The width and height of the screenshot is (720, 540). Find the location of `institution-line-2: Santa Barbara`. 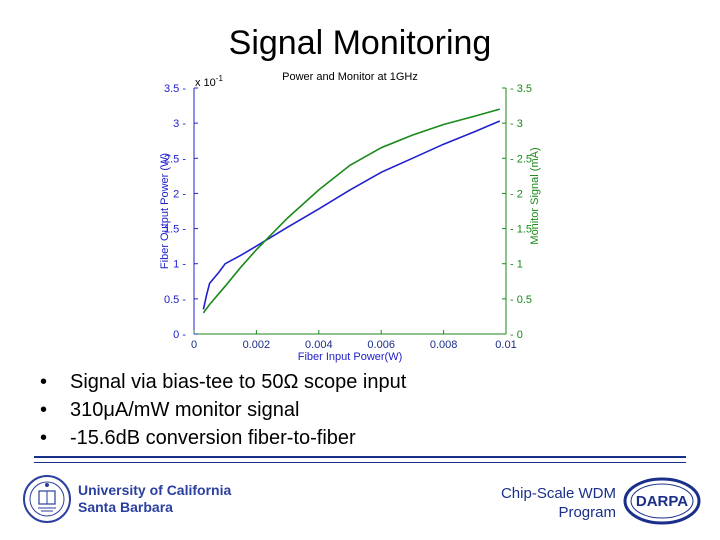

institution-line-2: Santa Barbara is located at coordinates (125, 507).